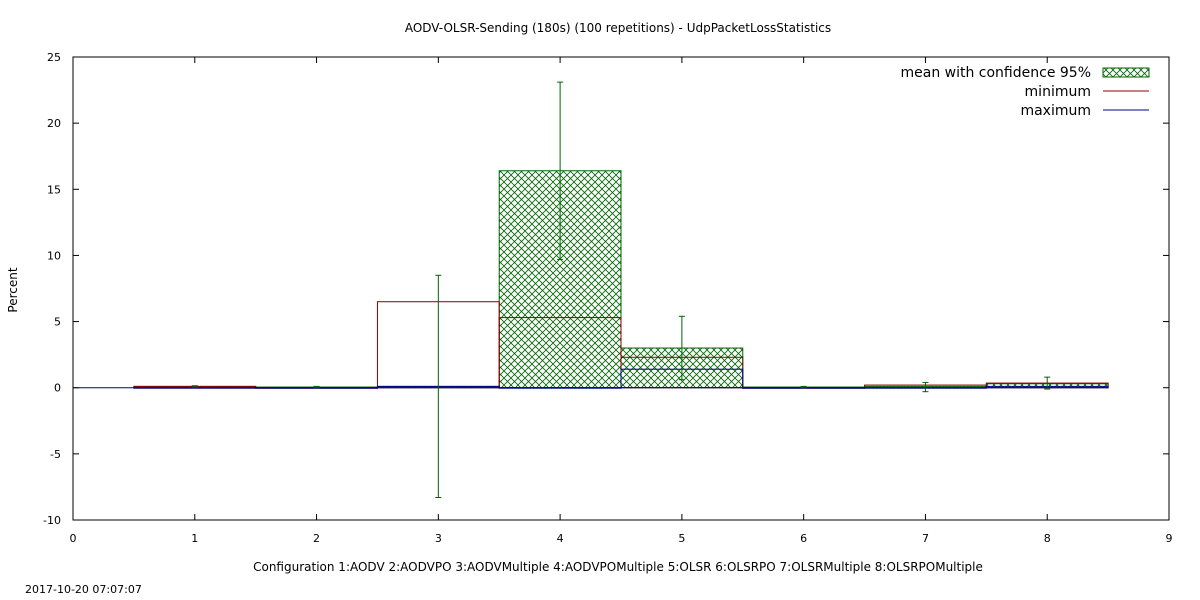  What do you see at coordinates (995, 73) in the screenshot?
I see `legend-label: mean with confidence 95%` at bounding box center [995, 73].